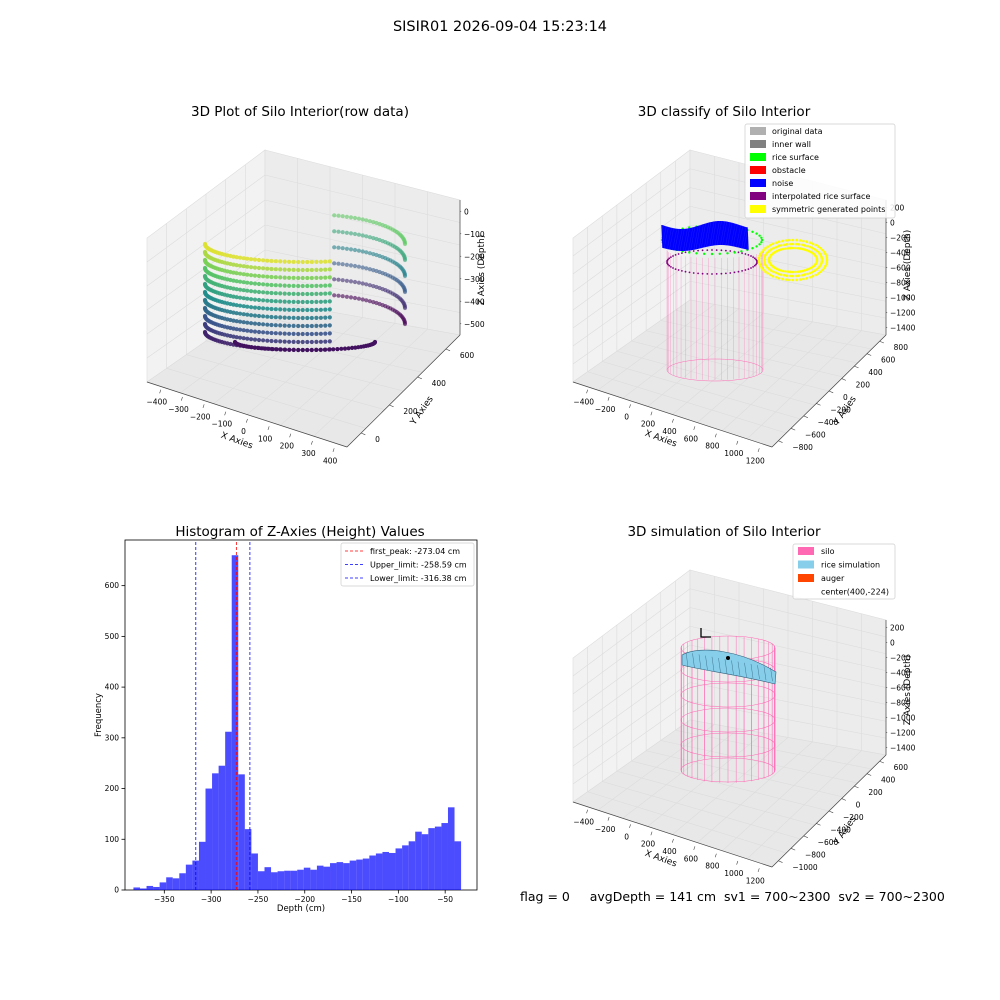 The width and height of the screenshot is (1000, 1000). I want to click on histogram-ytick-label-6: 600, so click(112, 585).